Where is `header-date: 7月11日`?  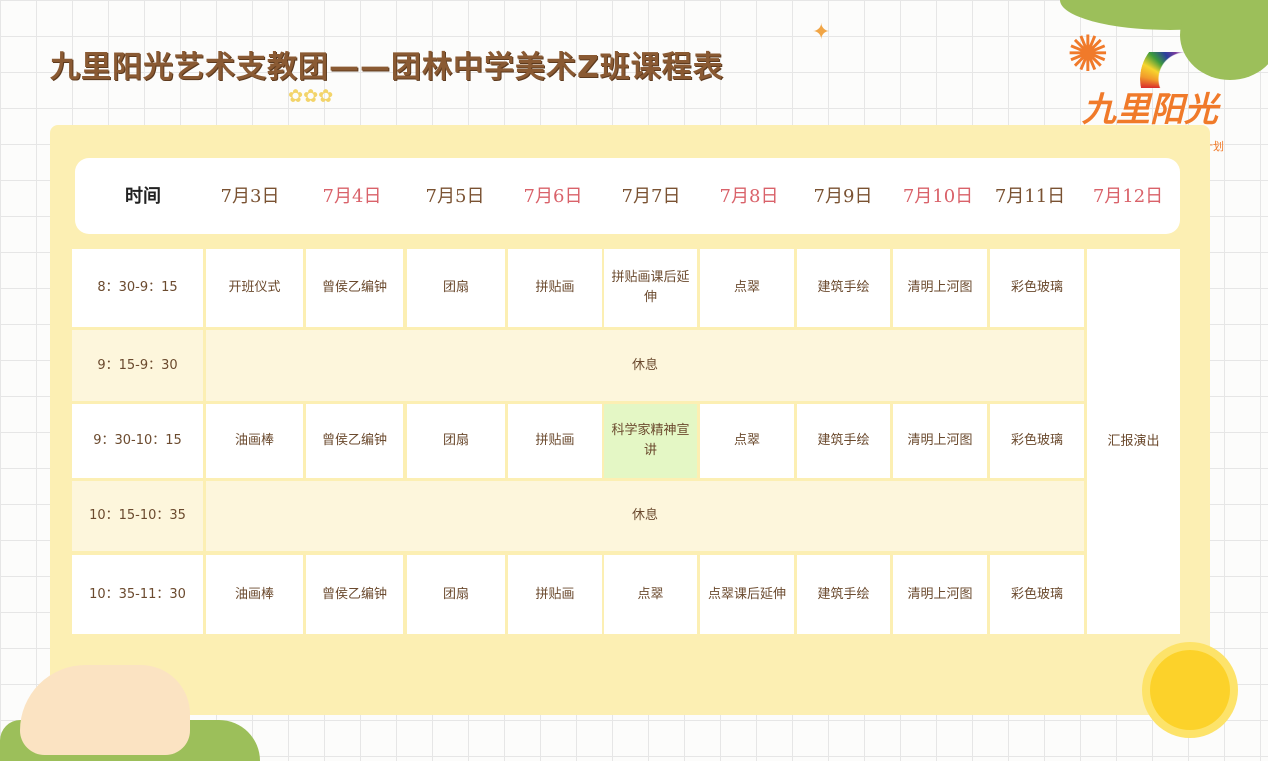 header-date: 7月11日 is located at coordinates (1030, 196).